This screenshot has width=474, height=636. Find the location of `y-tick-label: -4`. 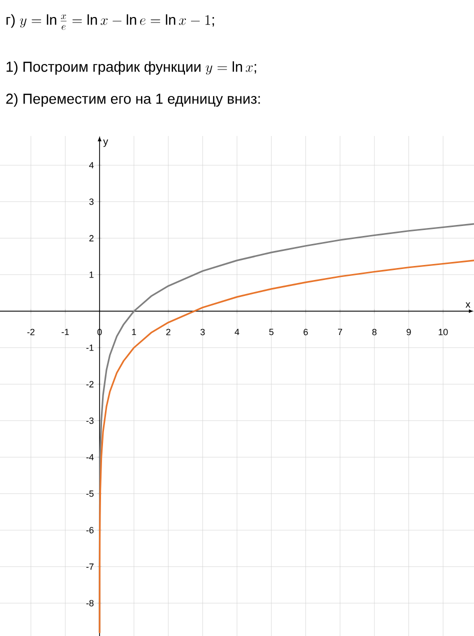

y-tick-label: -4 is located at coordinates (90, 457).